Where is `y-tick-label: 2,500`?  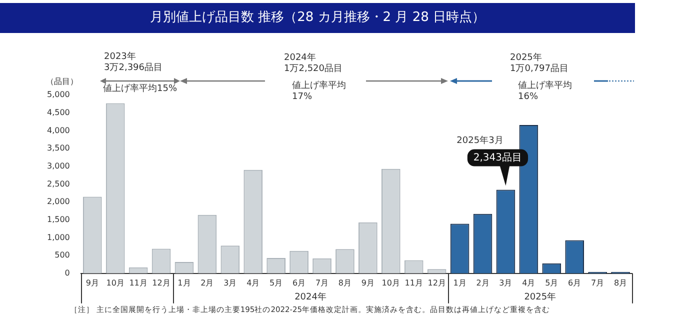
y-tick-label: 2,500 is located at coordinates (58, 183).